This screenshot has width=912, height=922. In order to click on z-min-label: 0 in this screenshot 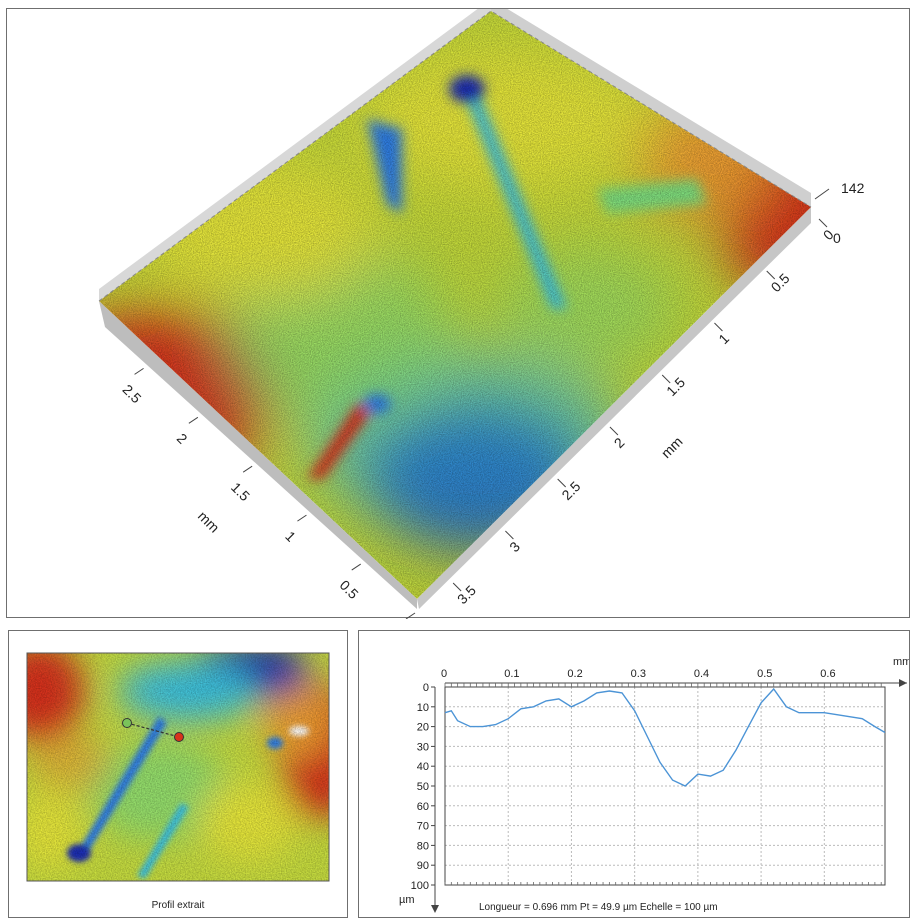, I will do `click(837, 238)`.